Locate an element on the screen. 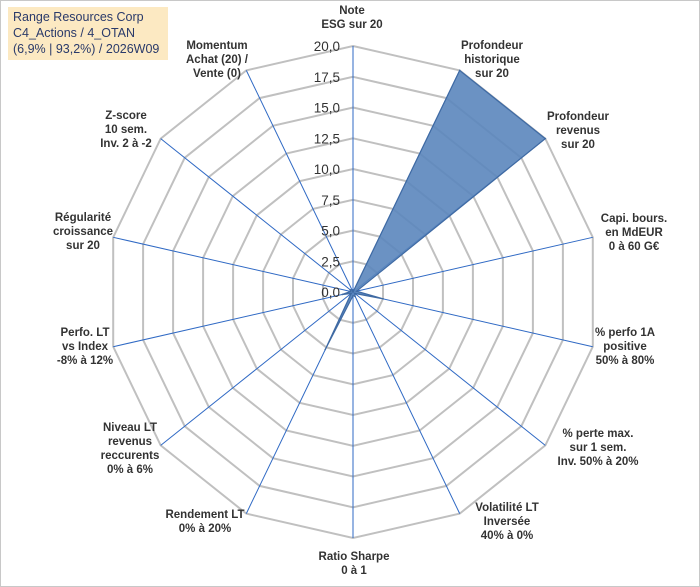 This screenshot has width=700, height=587. axis-label: Z-score 10 sem. Inv. 2 à -2 is located at coordinates (126, 130).